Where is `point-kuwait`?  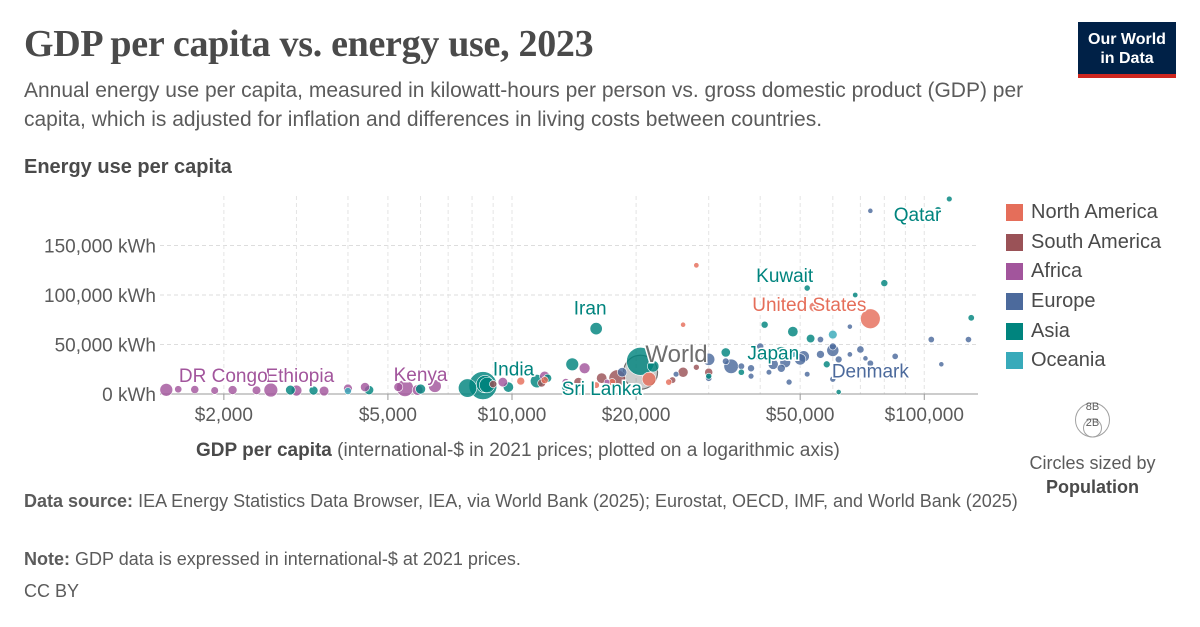 point-kuwait is located at coordinates (807, 288).